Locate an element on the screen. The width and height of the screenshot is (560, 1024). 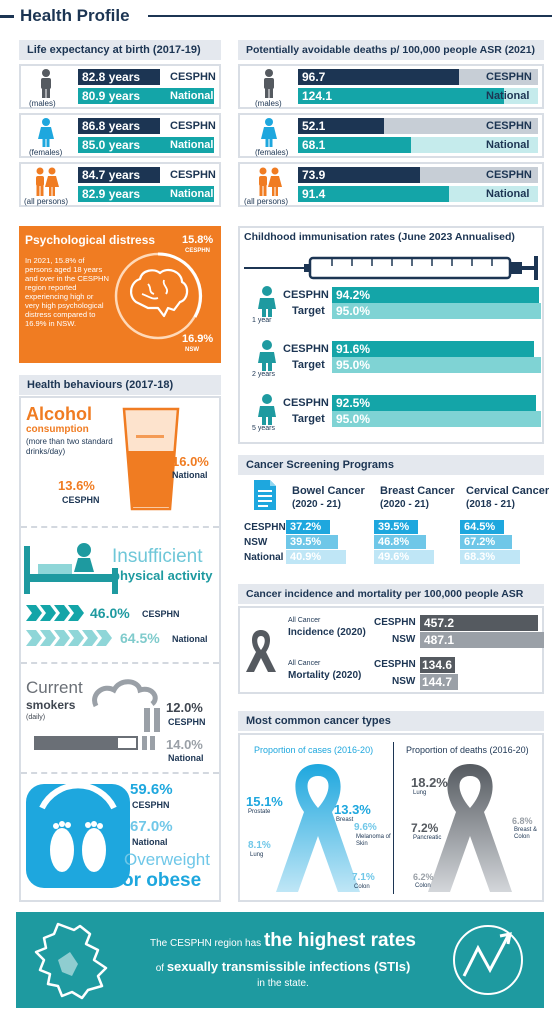
banner-line-1a: The CESPHN region has is located at coordinates (207, 943).